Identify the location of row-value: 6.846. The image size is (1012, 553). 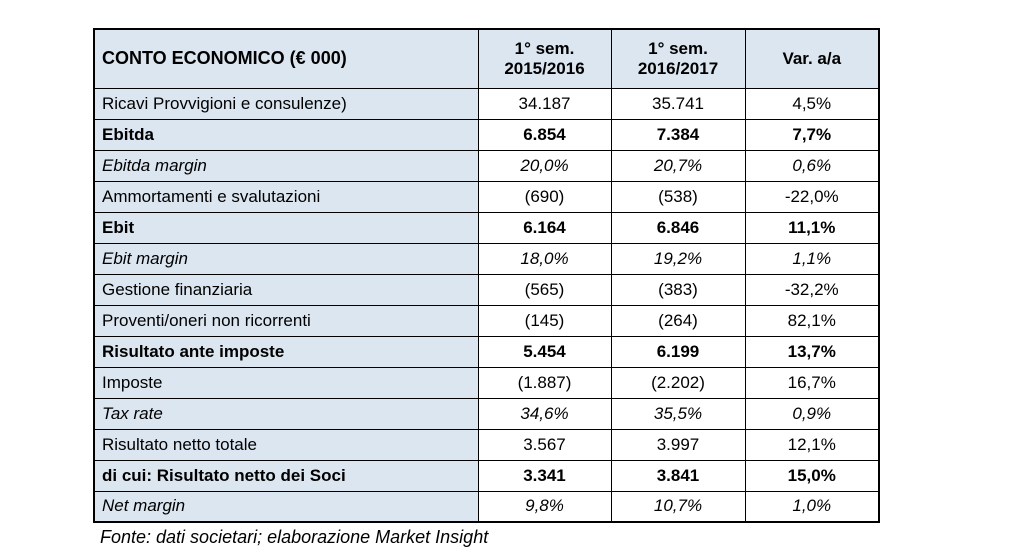
(678, 227).